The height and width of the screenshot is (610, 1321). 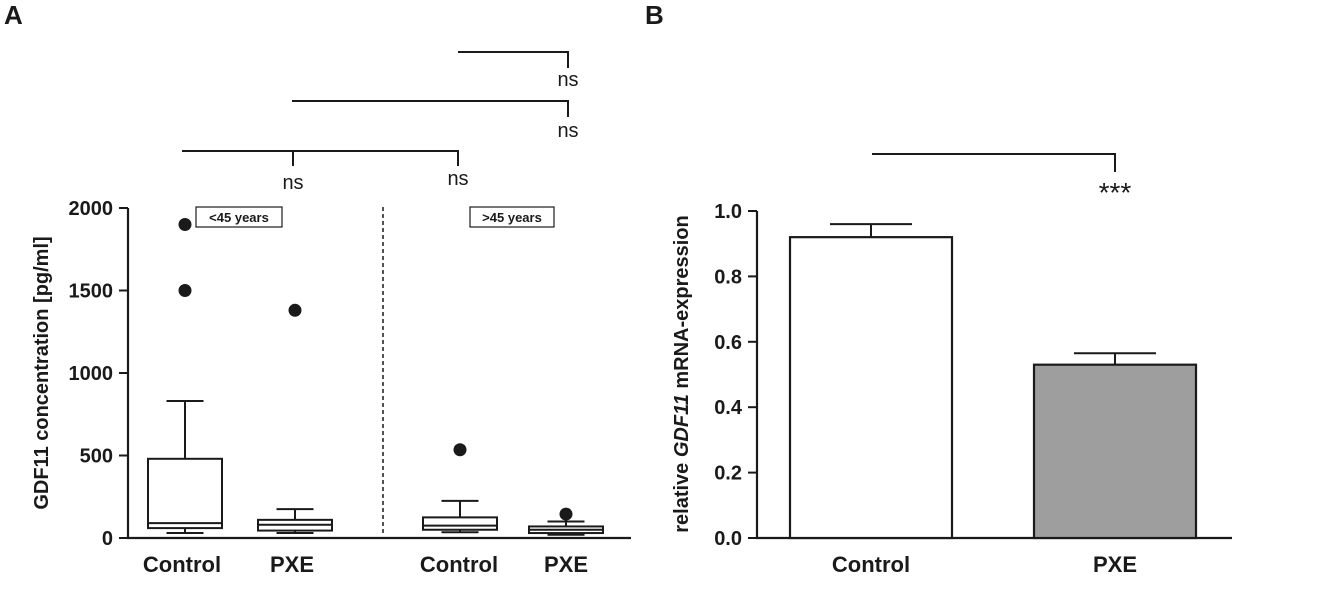 What do you see at coordinates (567, 80) in the screenshot?
I see `comparison-pxe-label: ns` at bounding box center [567, 80].